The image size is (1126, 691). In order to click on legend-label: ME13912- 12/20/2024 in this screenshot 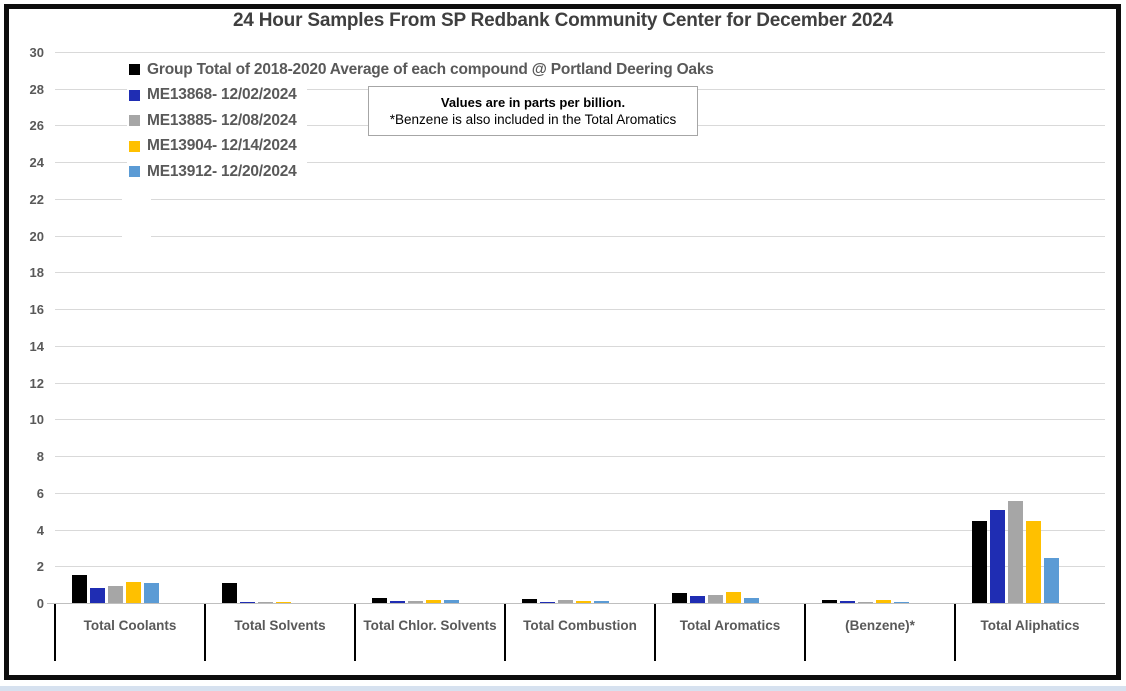, I will do `click(222, 171)`.